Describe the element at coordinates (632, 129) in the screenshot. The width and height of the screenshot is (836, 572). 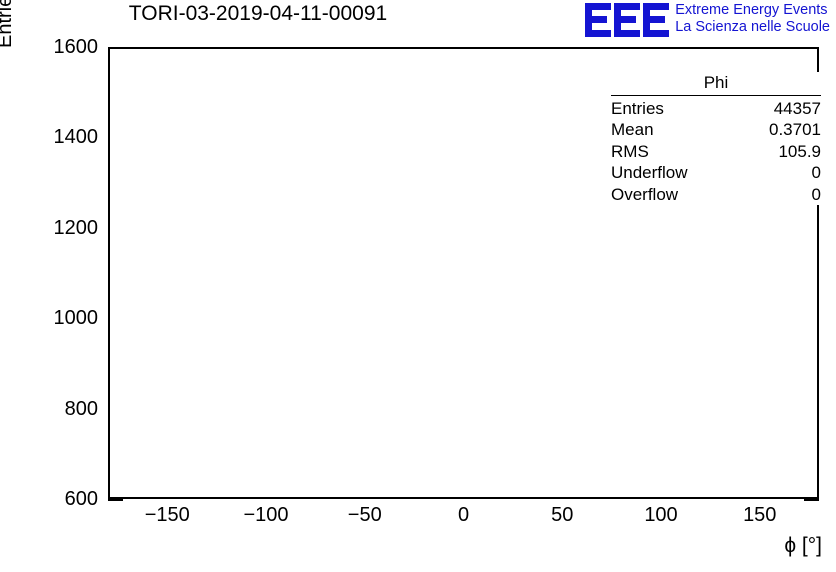
I see `stats-label: Mean` at that location.